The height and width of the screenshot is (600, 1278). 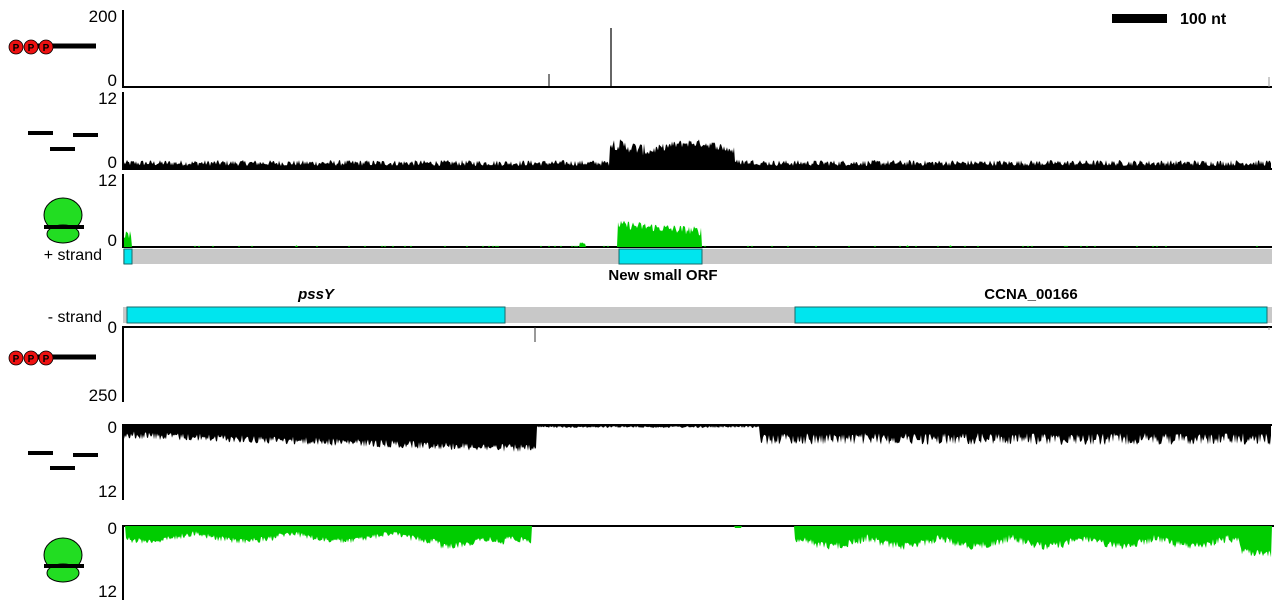 What do you see at coordinates (107, 98) in the screenshot?
I see `plus-rnaseq-ytop: 12` at bounding box center [107, 98].